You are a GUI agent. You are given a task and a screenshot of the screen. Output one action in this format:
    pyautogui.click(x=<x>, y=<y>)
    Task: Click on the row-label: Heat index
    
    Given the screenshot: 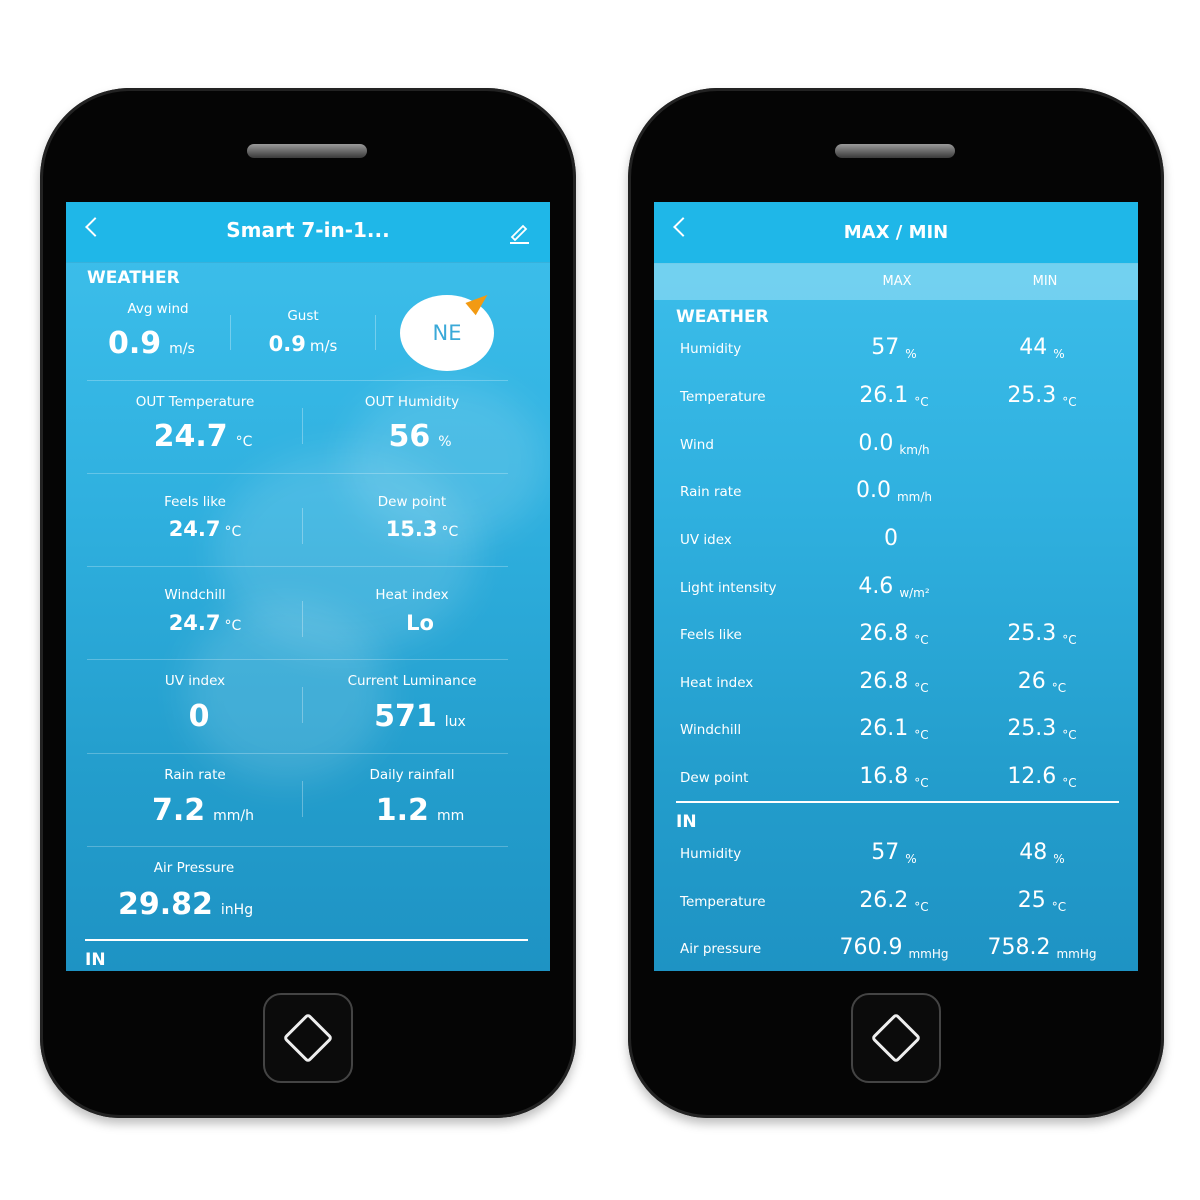 What is the action you would take?
    pyautogui.click(x=717, y=683)
    